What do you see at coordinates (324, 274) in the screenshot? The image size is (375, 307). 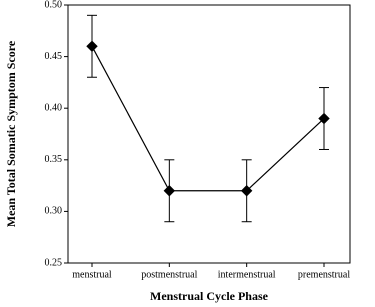 I see `x-tick-label: premenstrual` at bounding box center [324, 274].